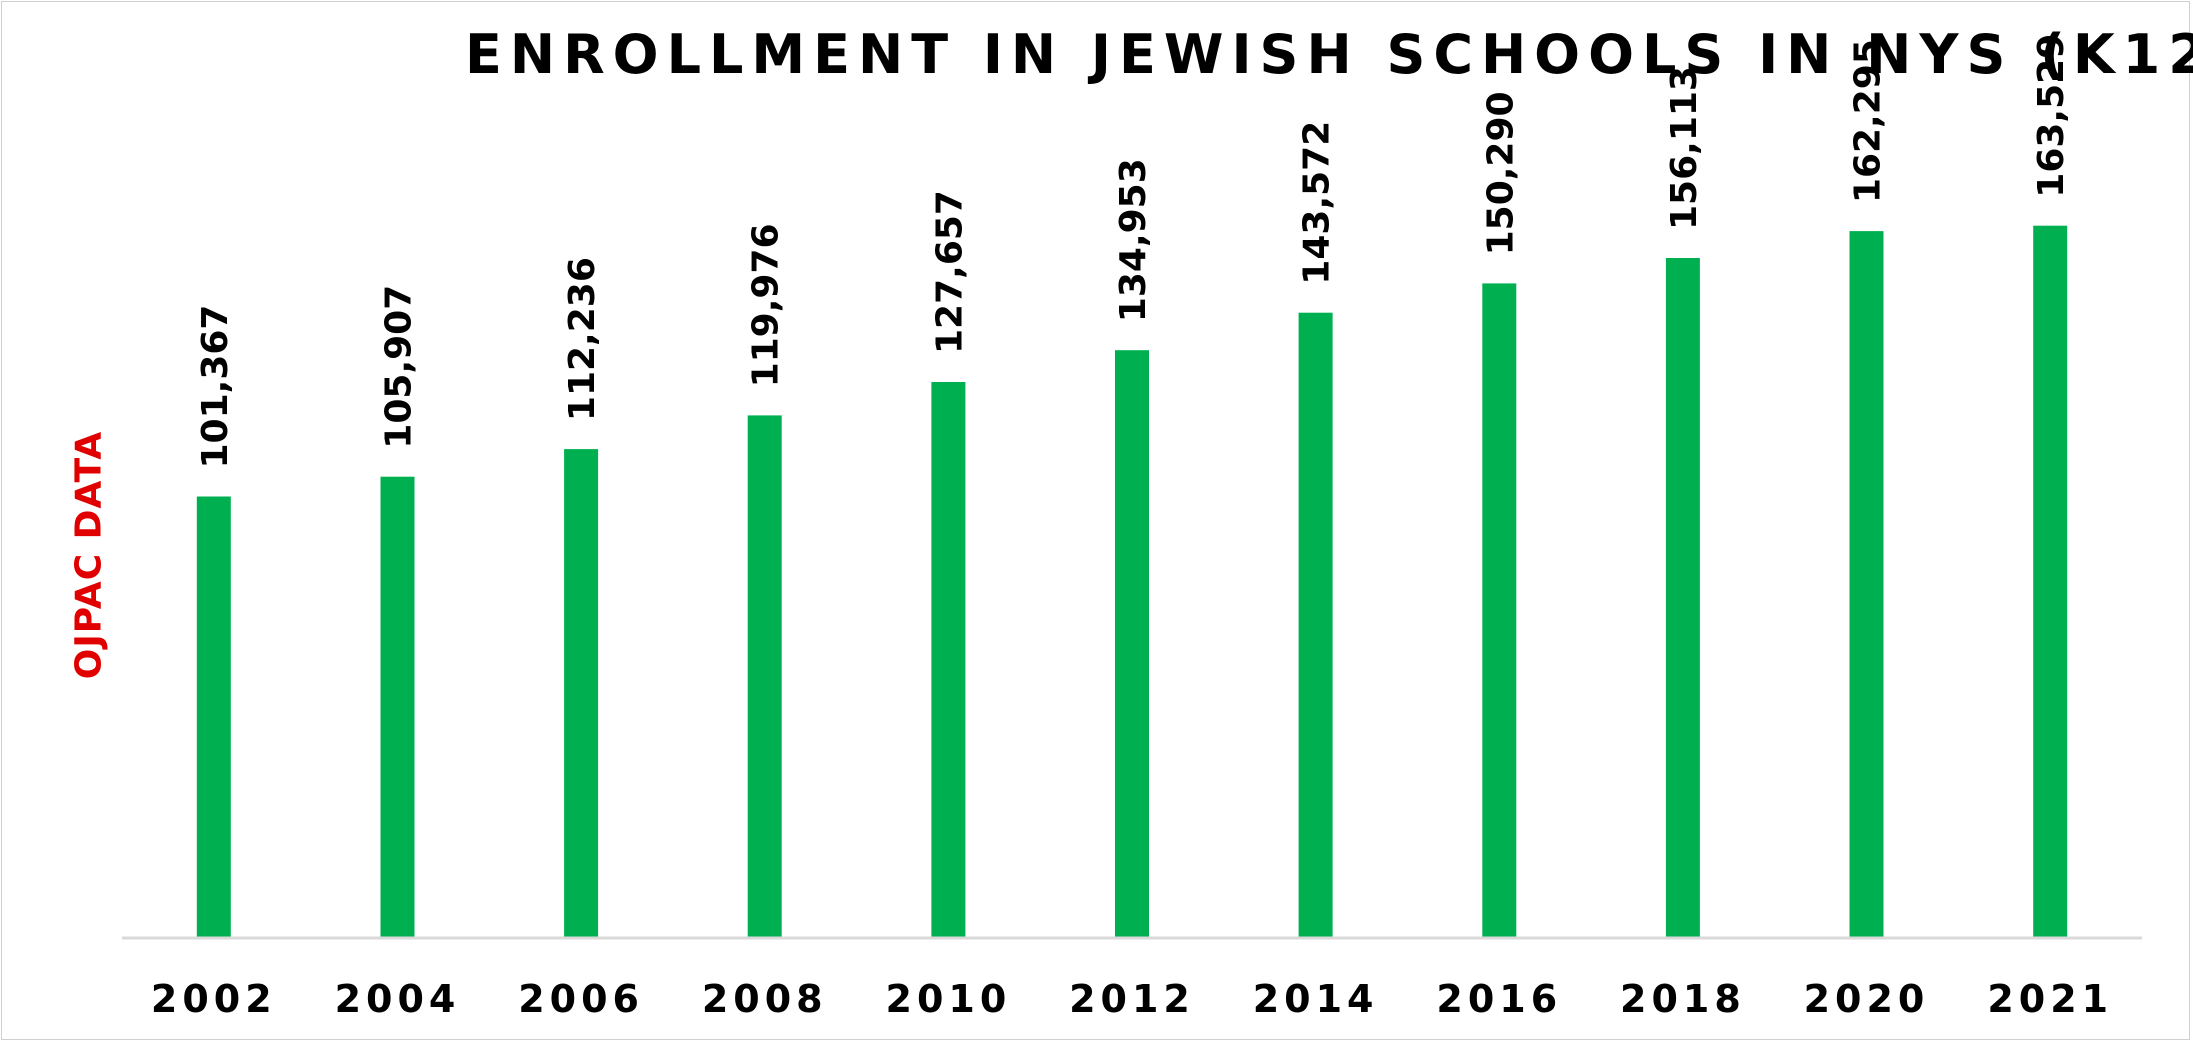 The image size is (2193, 1043). What do you see at coordinates (1866, 585) in the screenshot?
I see `bar-2020` at bounding box center [1866, 585].